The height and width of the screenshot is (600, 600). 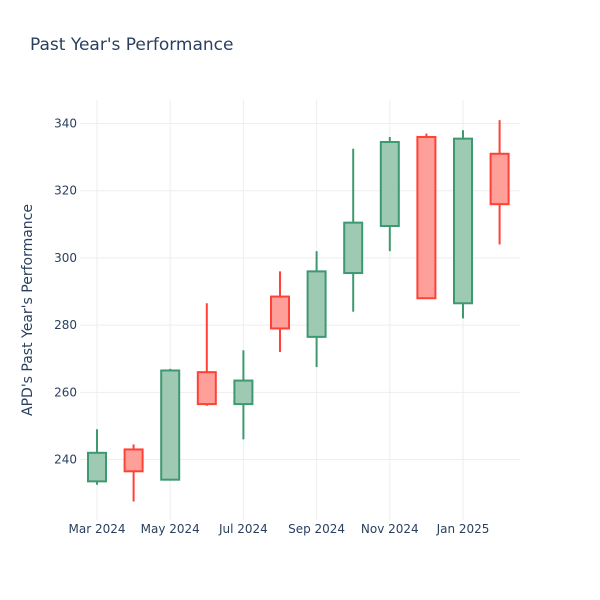 What do you see at coordinates (316, 529) in the screenshot?
I see `x-tick-label: Sep 2024` at bounding box center [316, 529].